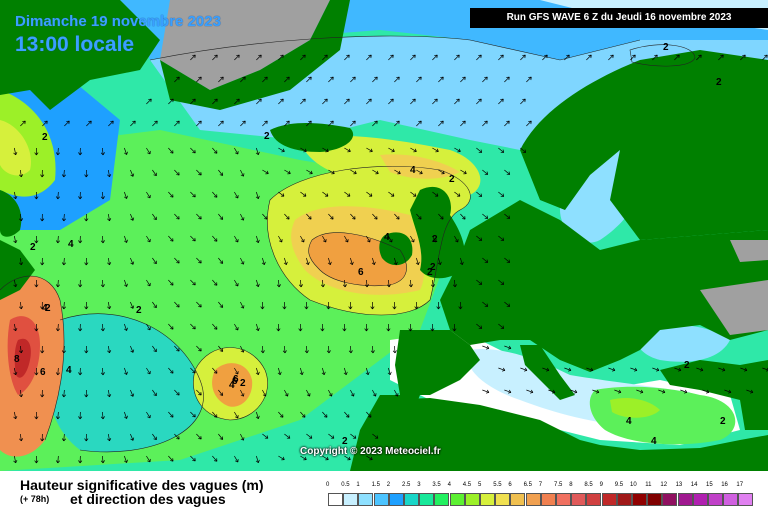  Describe the element at coordinates (17, 270) in the screenshot. I see `land-west` at that location.